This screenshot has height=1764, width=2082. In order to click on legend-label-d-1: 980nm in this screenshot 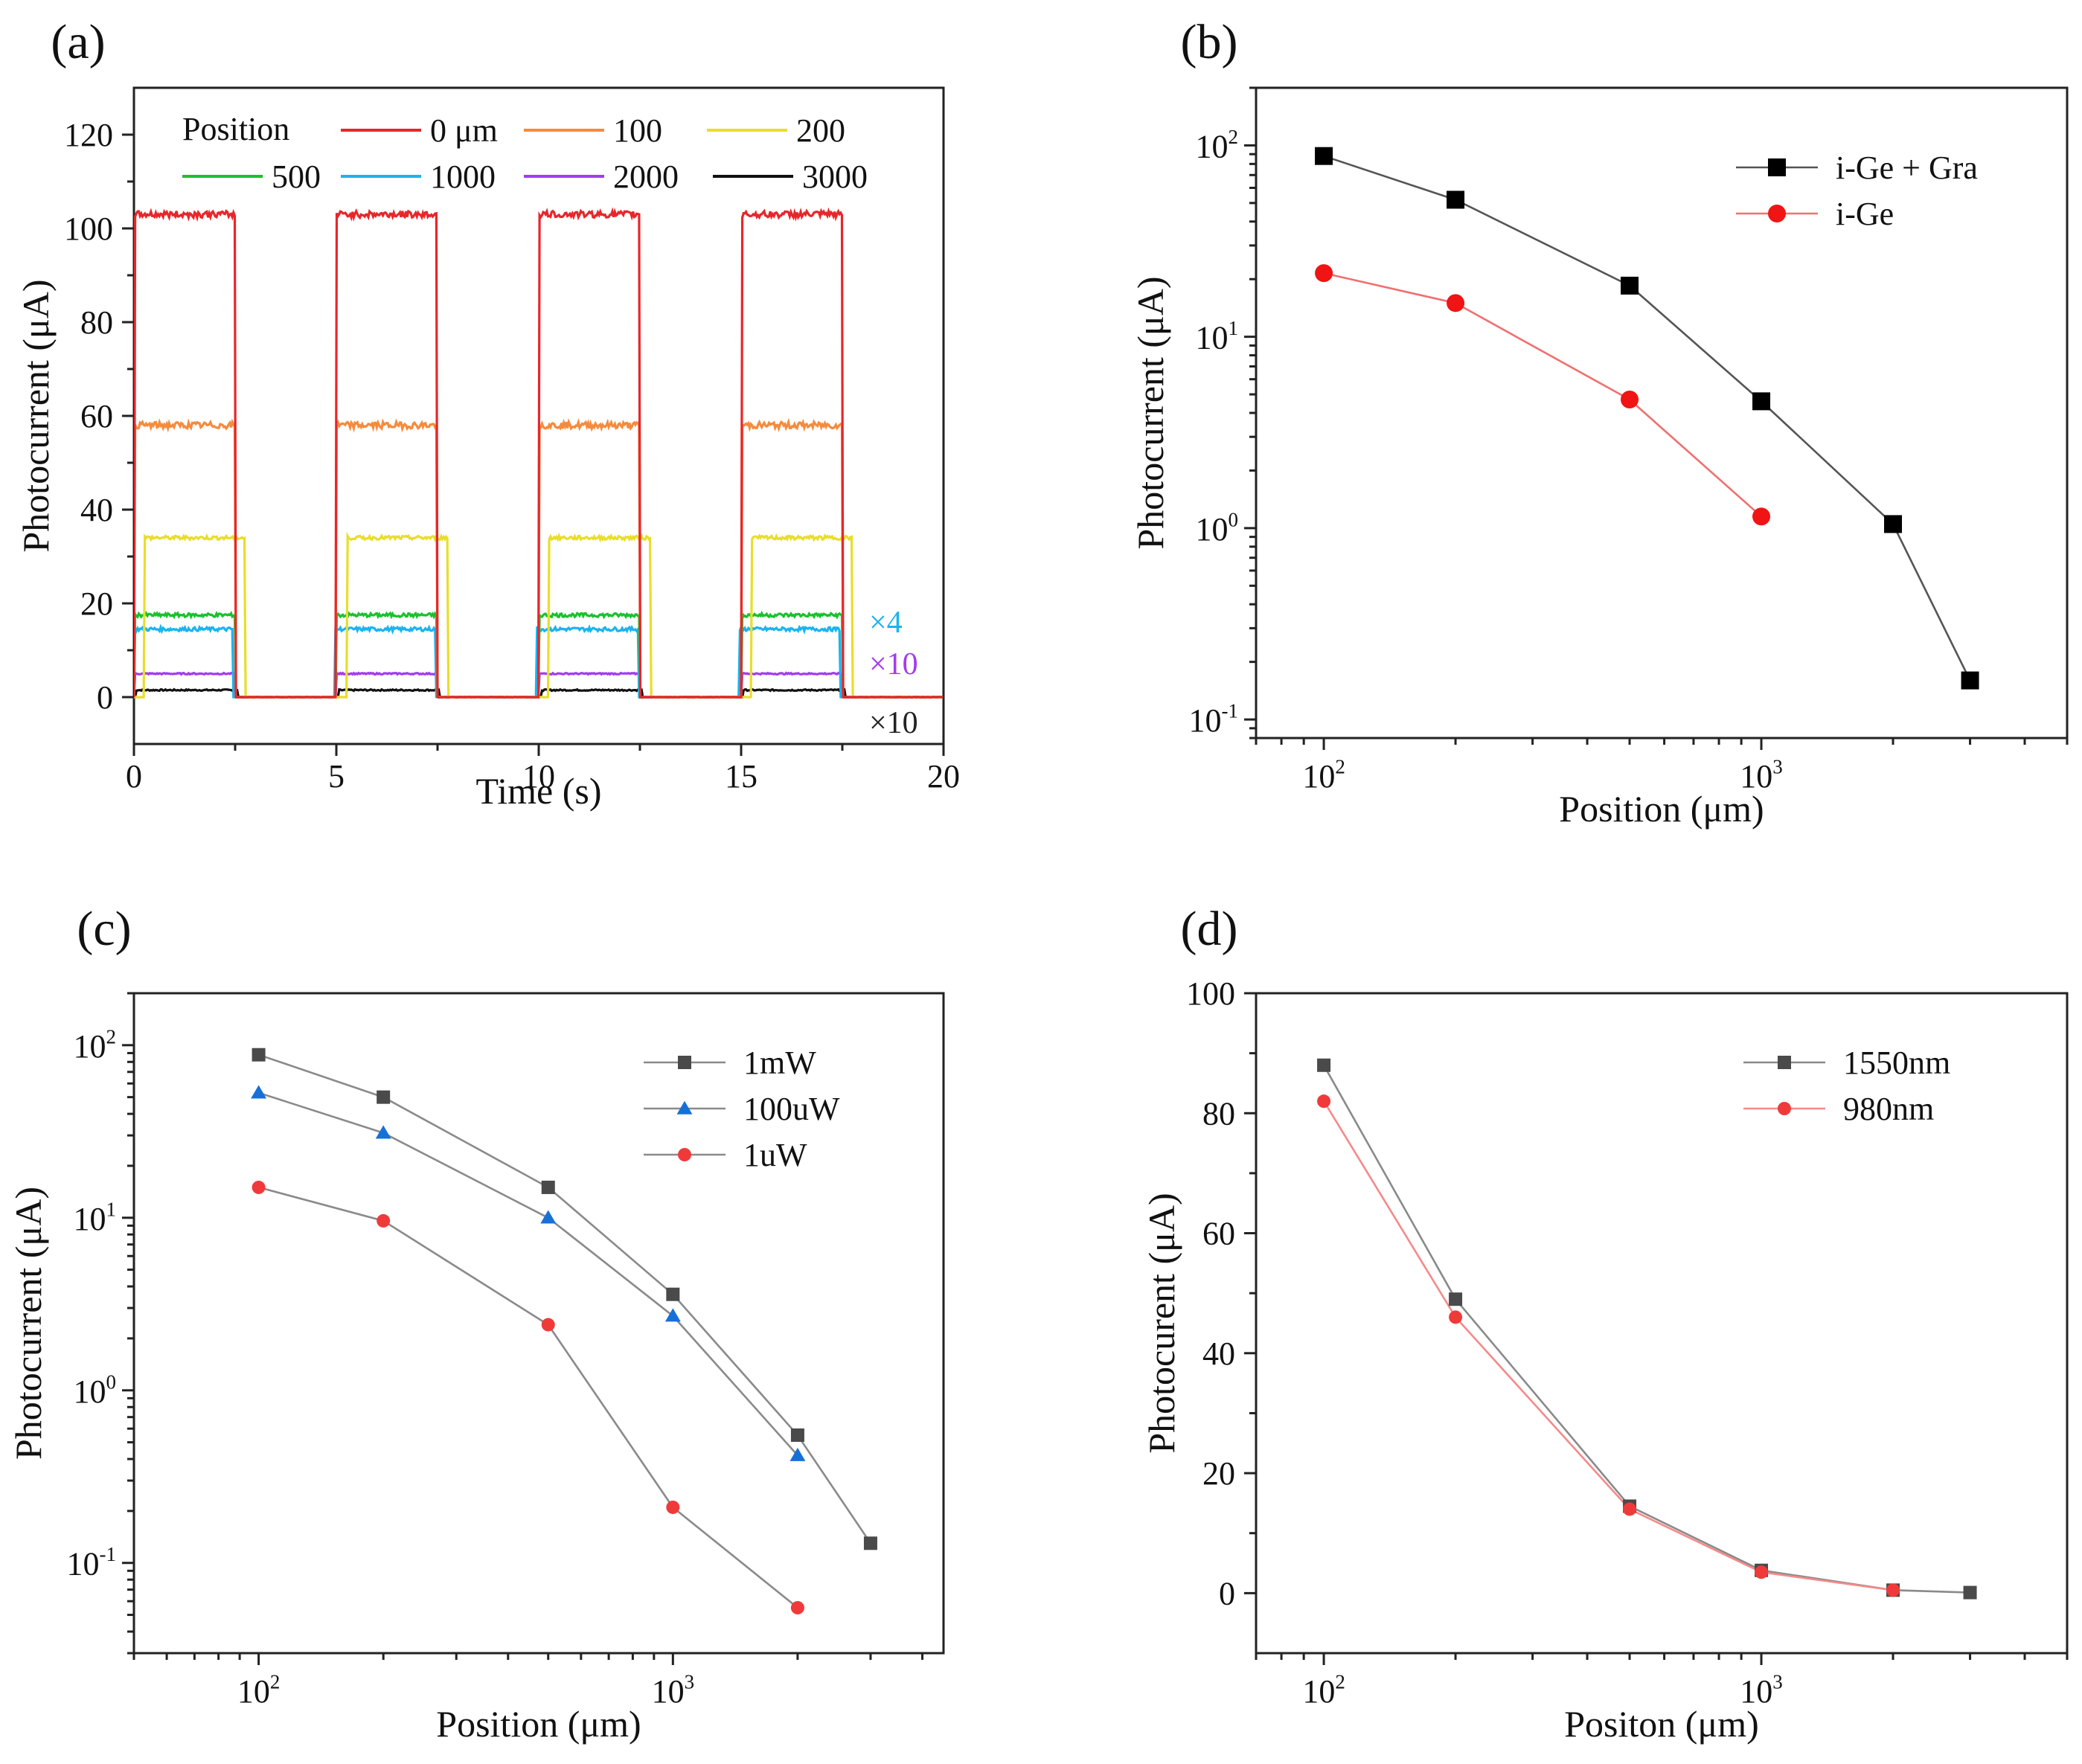, I will do `click(1888, 1109)`.